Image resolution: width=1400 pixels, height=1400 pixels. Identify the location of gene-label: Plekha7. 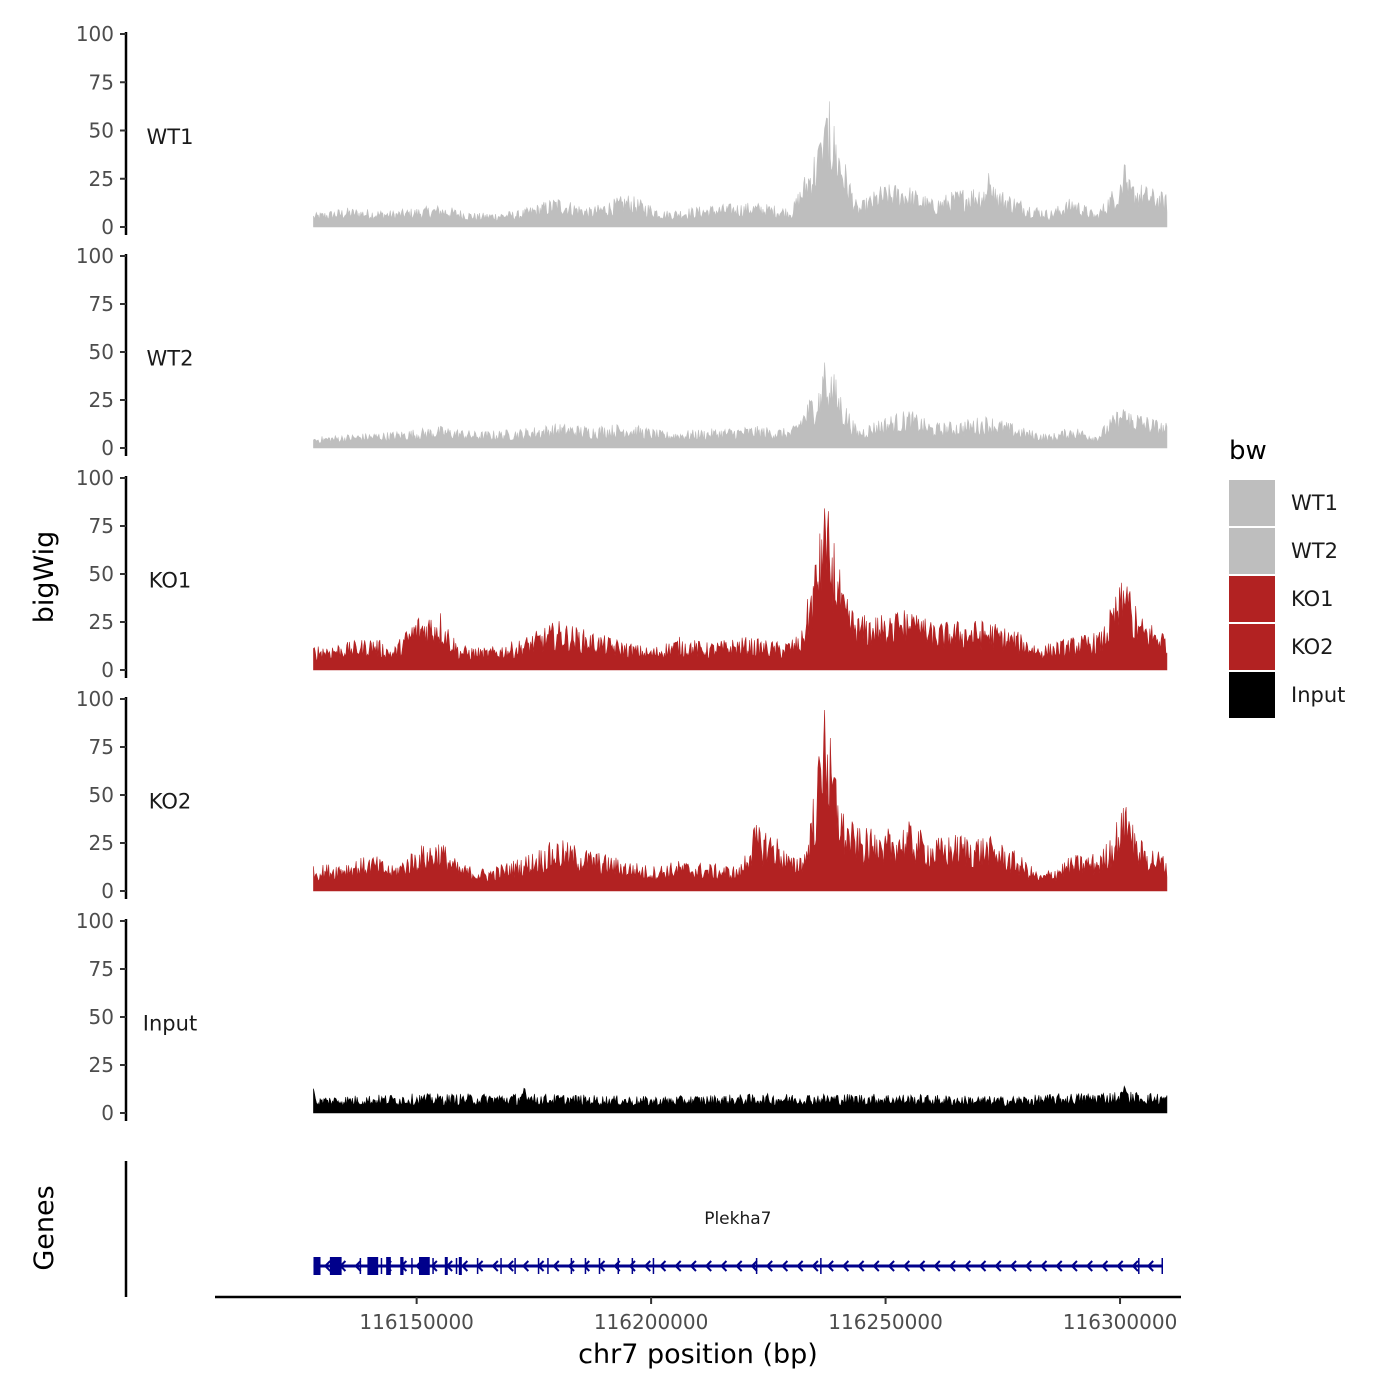
(737, 1219).